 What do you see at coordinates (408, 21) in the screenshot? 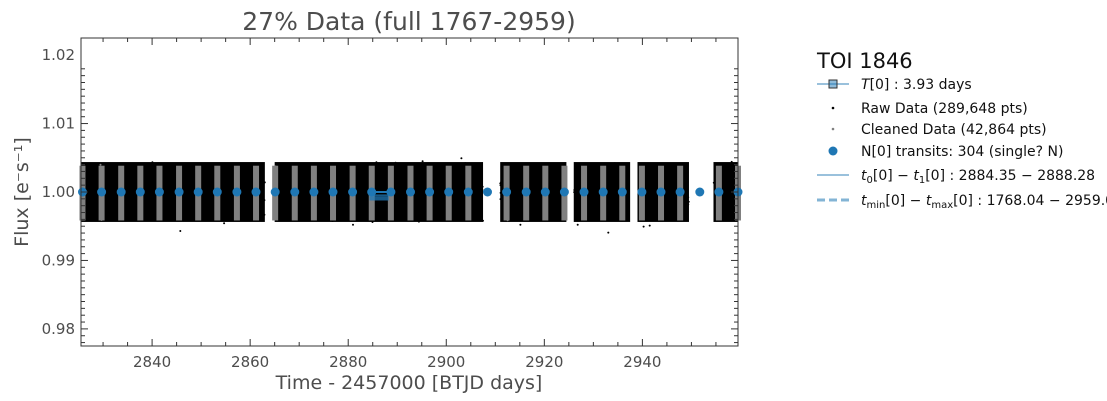
I see `chart-title: 27% Data (full 1767-2959)` at bounding box center [408, 21].